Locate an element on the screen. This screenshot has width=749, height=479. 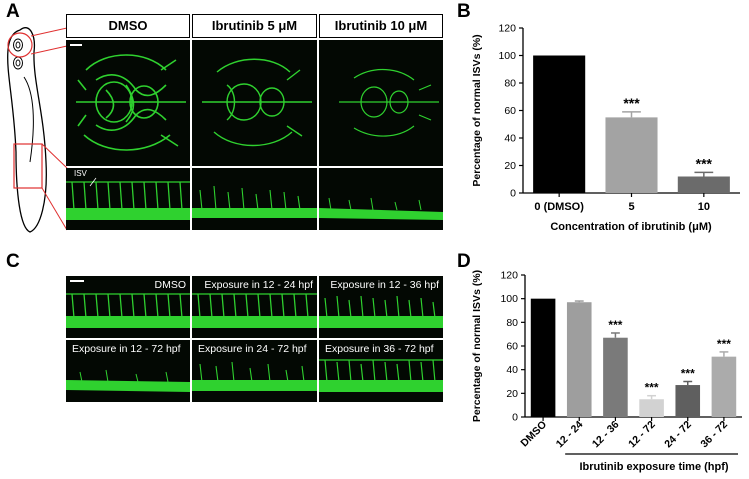
panel-letter-b: B is located at coordinates (464, 11).